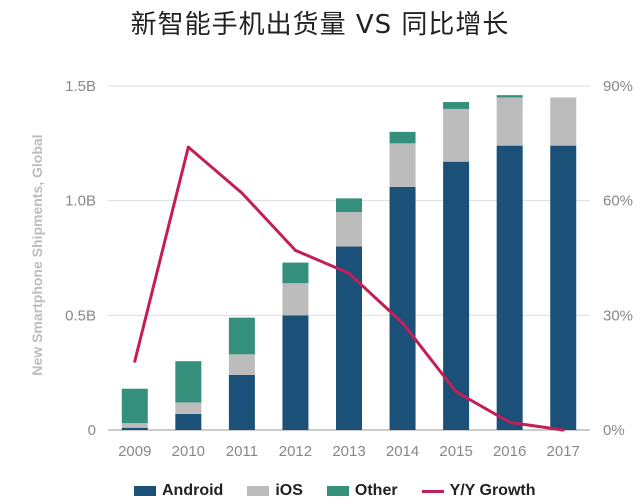  What do you see at coordinates (295, 273) in the screenshot?
I see `bar-other-2012` at bounding box center [295, 273].